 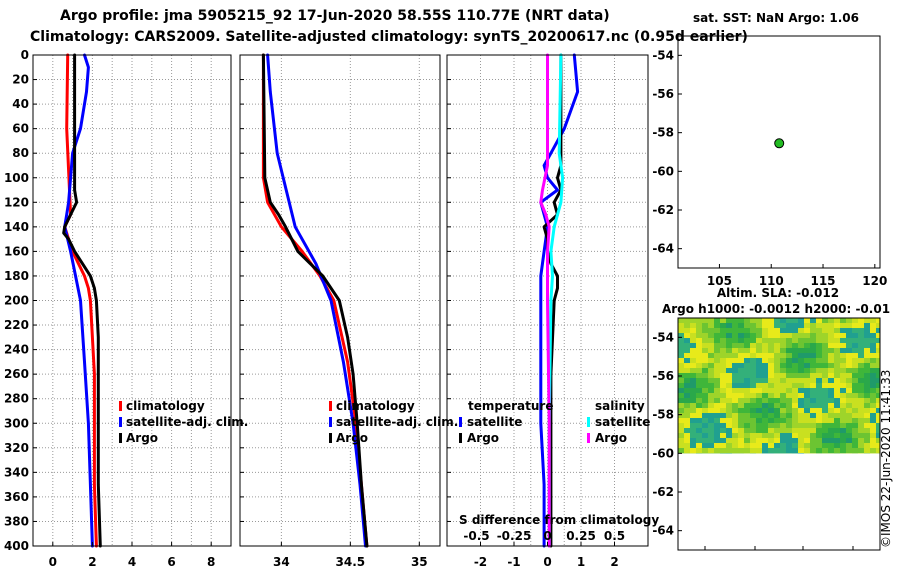 I want to click on legend-swatch-satellite, so click(x=120, y=422).